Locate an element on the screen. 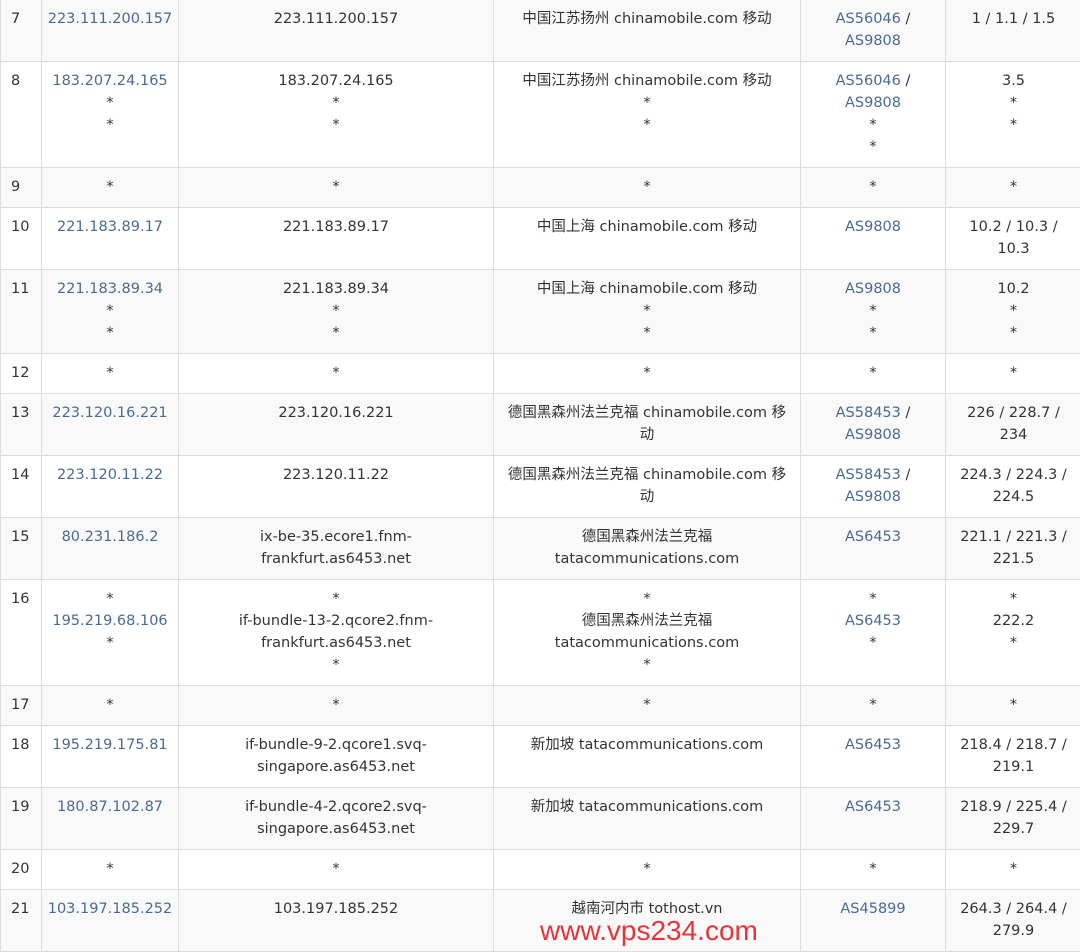 The height and width of the screenshot is (952, 1080). ip-link: 80.231.186.2 is located at coordinates (110, 537).